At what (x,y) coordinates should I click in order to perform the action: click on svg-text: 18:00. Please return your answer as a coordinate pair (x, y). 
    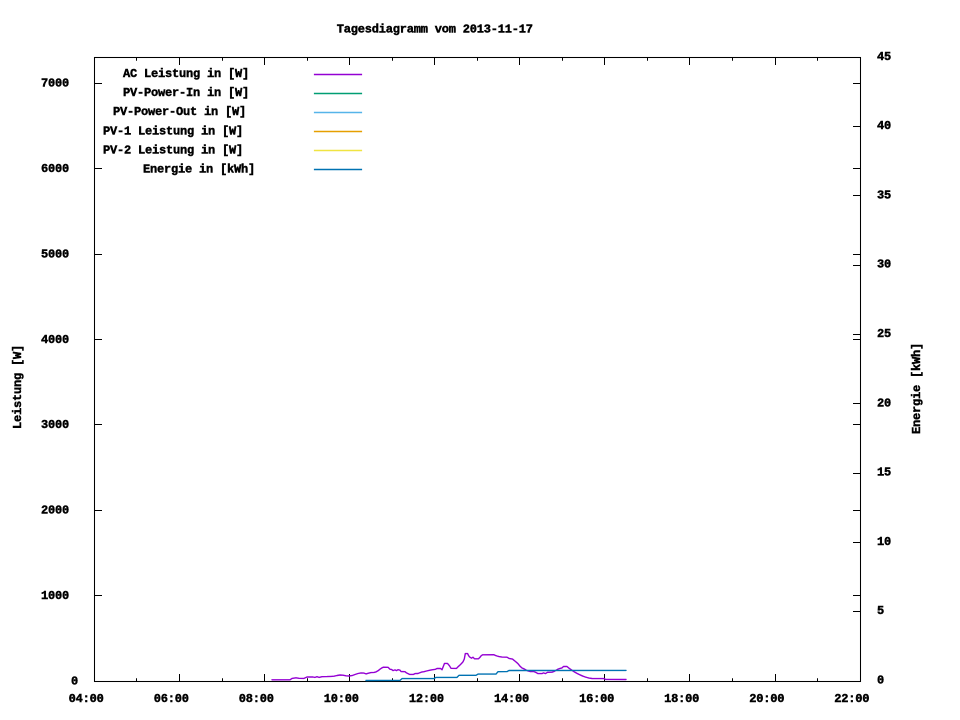
    Looking at the image, I should click on (681, 699).